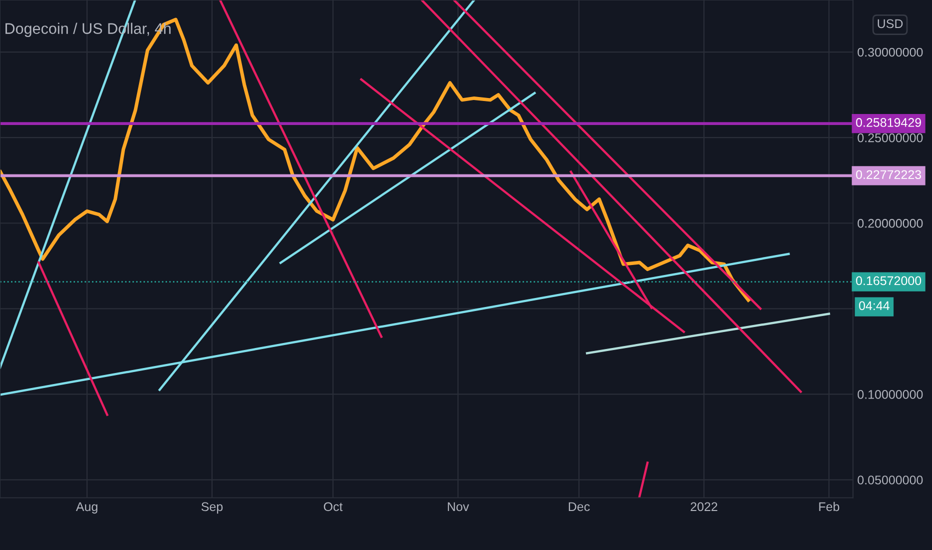 This screenshot has width=932, height=550. I want to click on y-tick-label: 0.20000000, so click(890, 223).